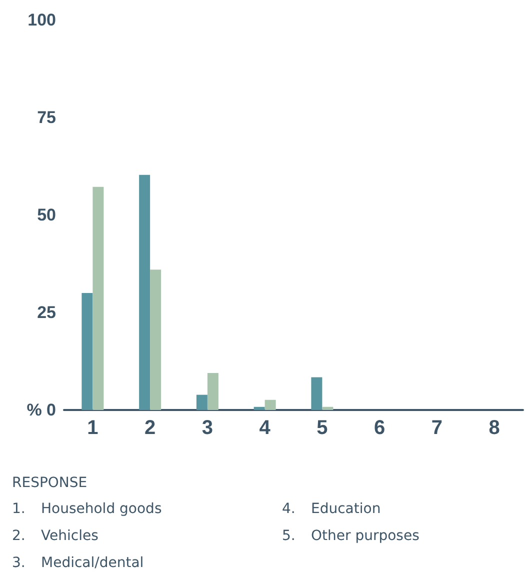  What do you see at coordinates (322, 428) in the screenshot?
I see `x-tick-label: 5` at bounding box center [322, 428].